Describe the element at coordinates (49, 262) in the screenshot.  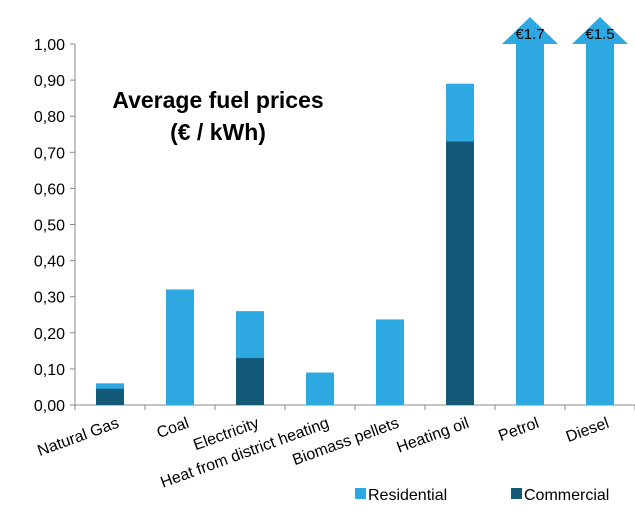
I see `y-tick-label: 0,40` at that location.